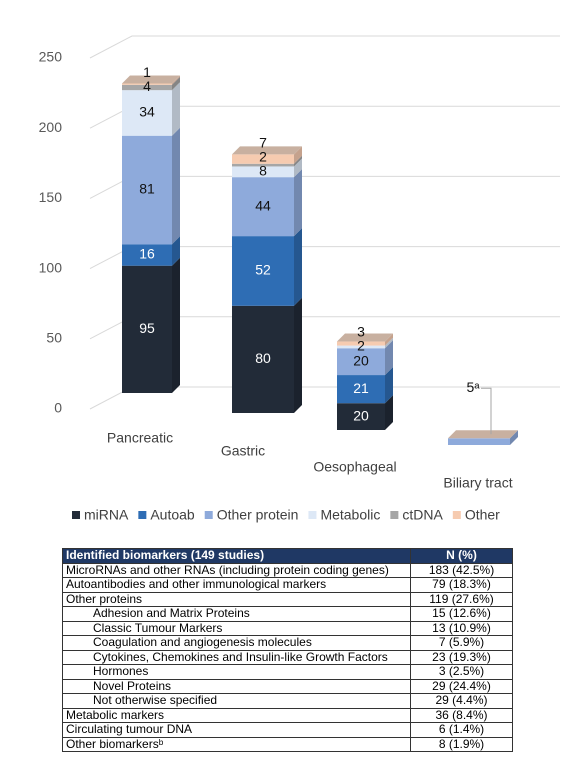 The height and width of the screenshot is (773, 572). Describe the element at coordinates (243, 451) in the screenshot. I see `x-tick-label: Gastric` at that location.